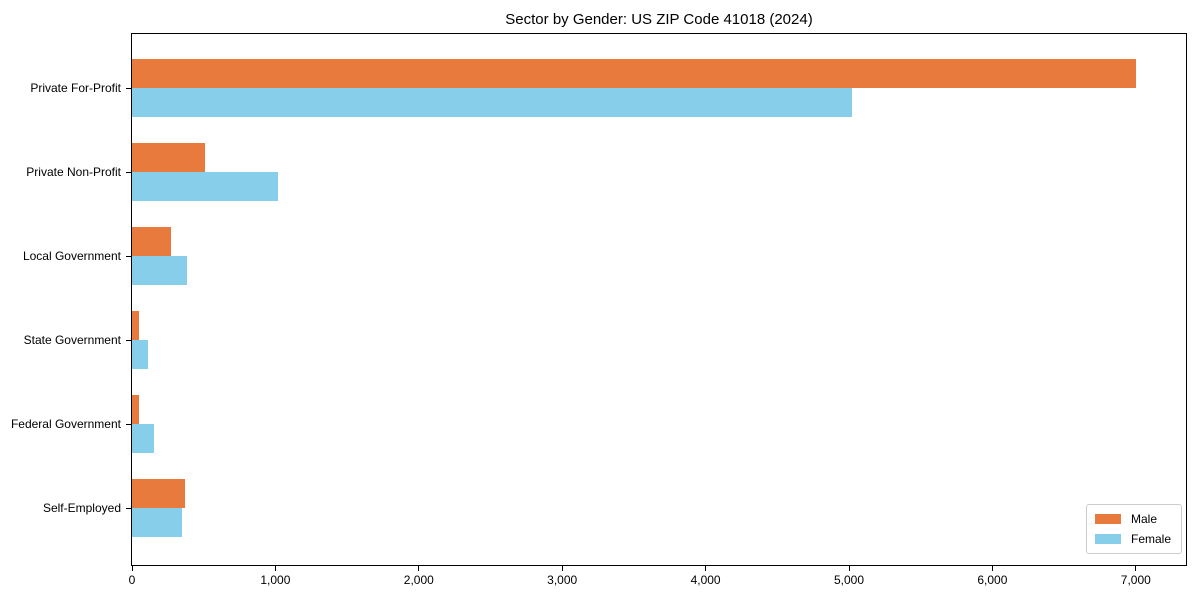  I want to click on legend-item-female: Female, so click(1132, 539).